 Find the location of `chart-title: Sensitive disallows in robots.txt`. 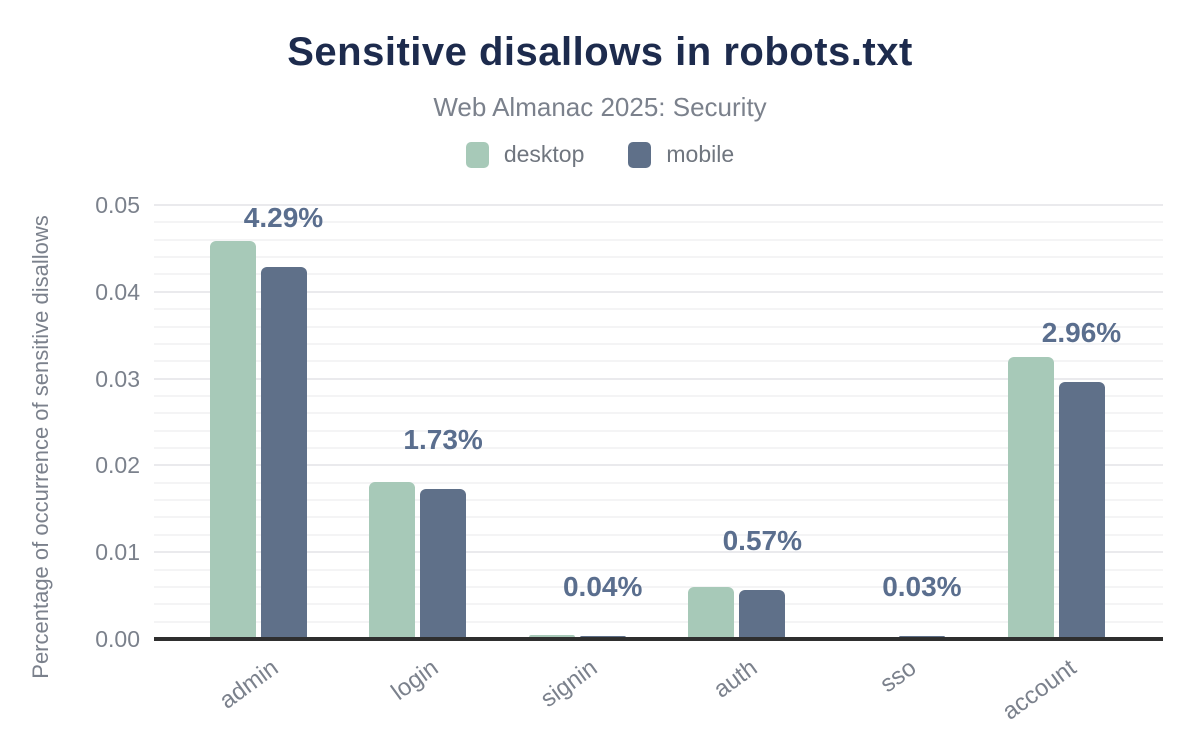

chart-title: Sensitive disallows in robots.txt is located at coordinates (600, 52).